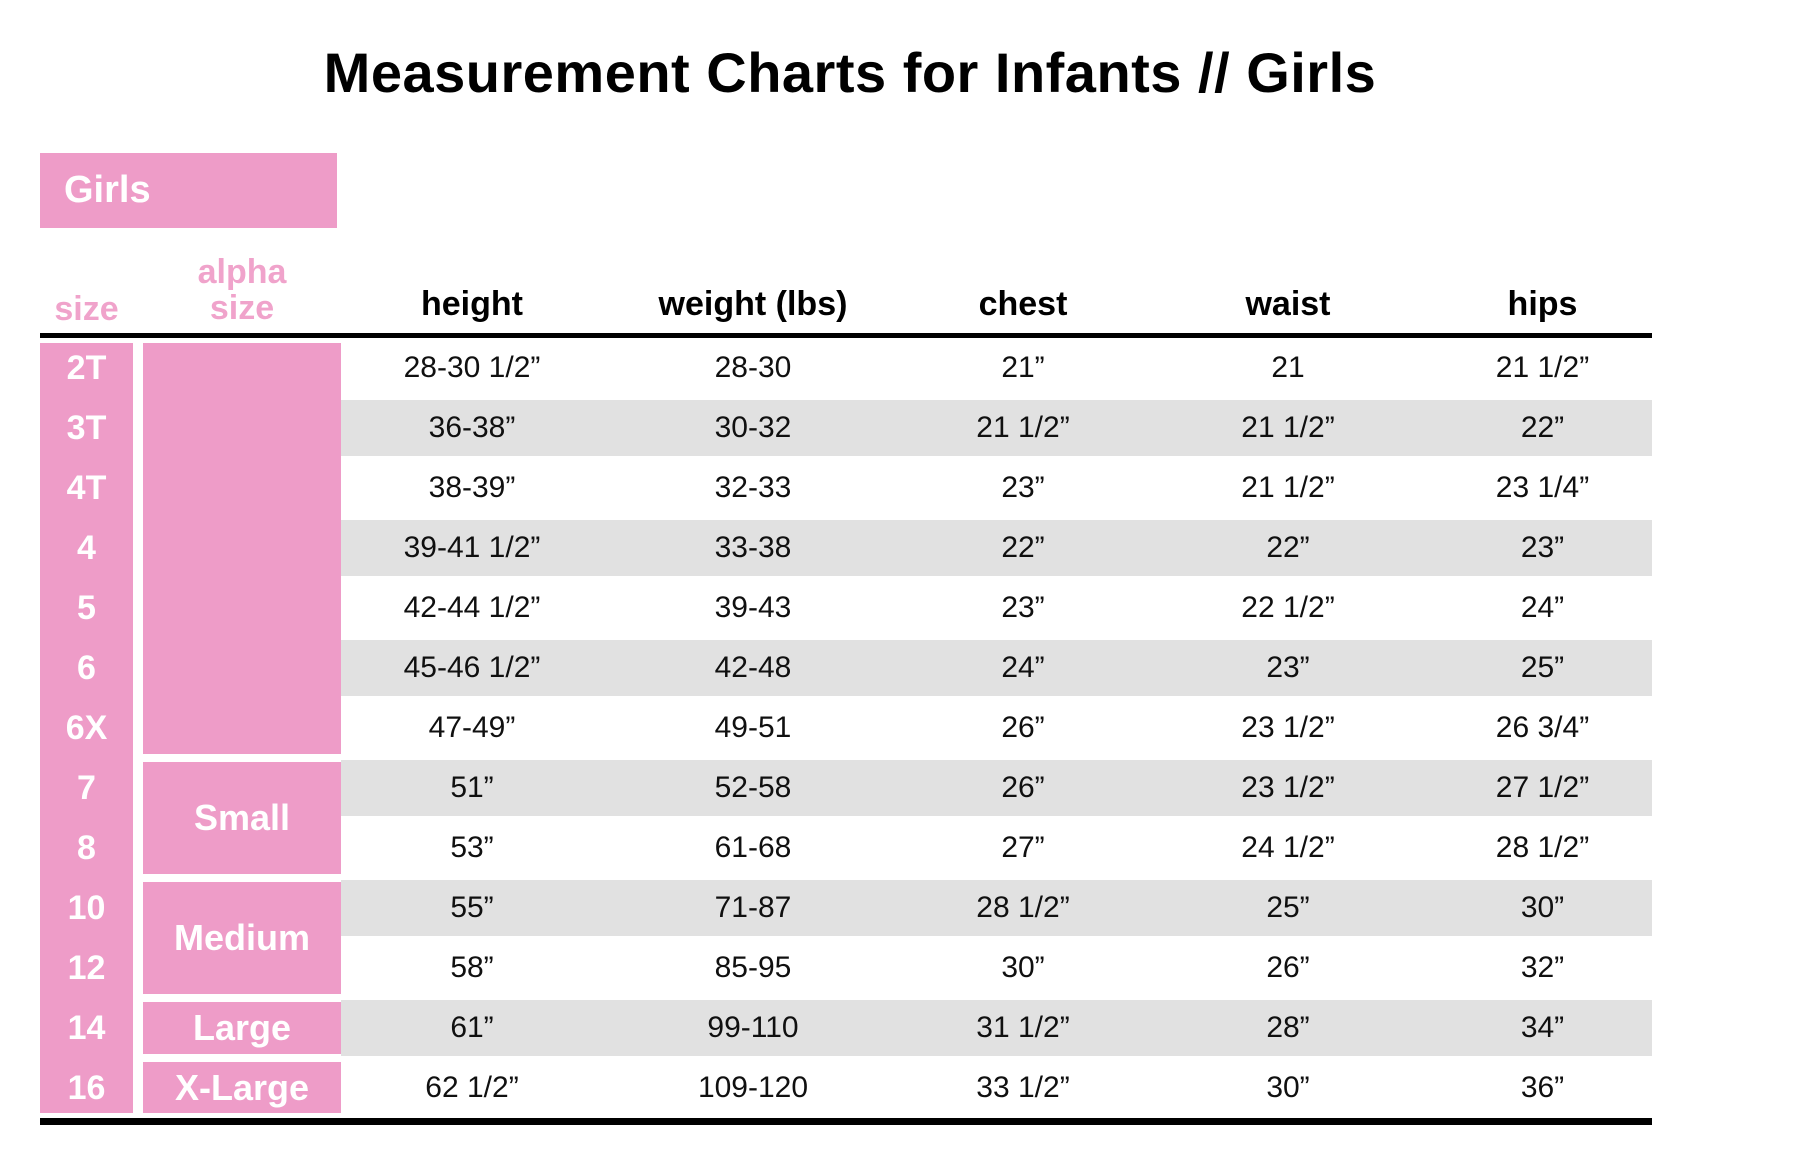 The height and width of the screenshot is (1156, 1818). What do you see at coordinates (1542, 427) in the screenshot?
I see `cell-hips: 22”` at bounding box center [1542, 427].